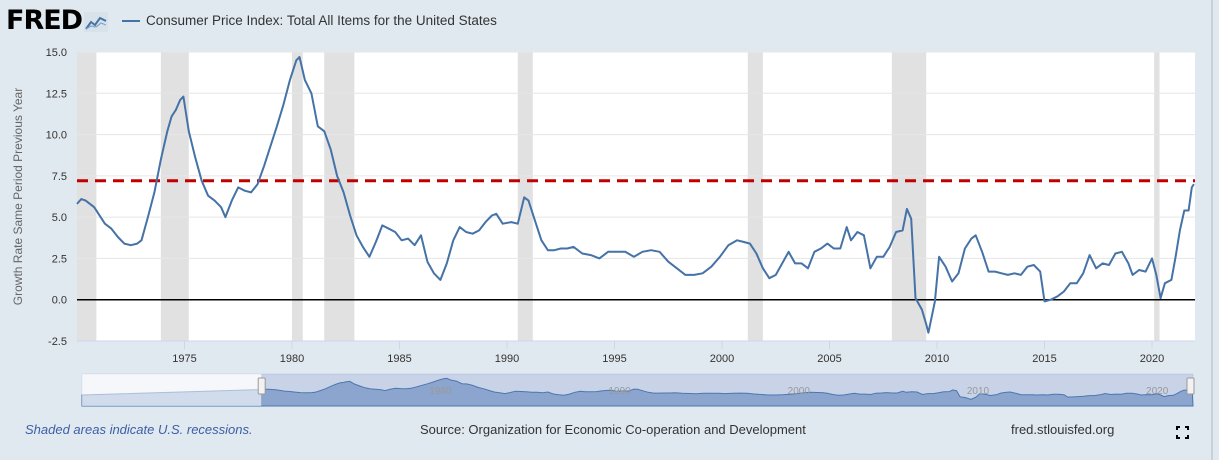  What do you see at coordinates (96, 21) in the screenshot?
I see `line-chart-icon` at bounding box center [96, 21].